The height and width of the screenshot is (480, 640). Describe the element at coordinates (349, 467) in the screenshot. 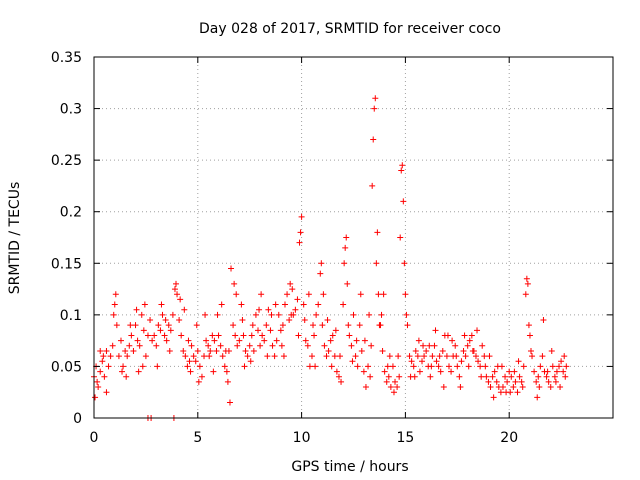

I see `x-axis-label: GPS time / hours` at that location.